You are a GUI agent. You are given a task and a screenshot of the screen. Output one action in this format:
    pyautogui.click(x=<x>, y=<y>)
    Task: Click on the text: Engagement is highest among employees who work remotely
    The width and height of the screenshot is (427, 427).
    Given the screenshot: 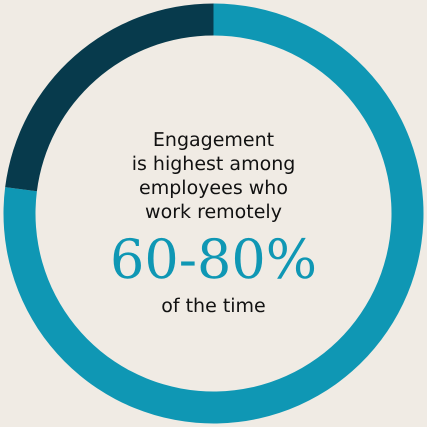 What is the action you would take?
    pyautogui.click(x=214, y=176)
    